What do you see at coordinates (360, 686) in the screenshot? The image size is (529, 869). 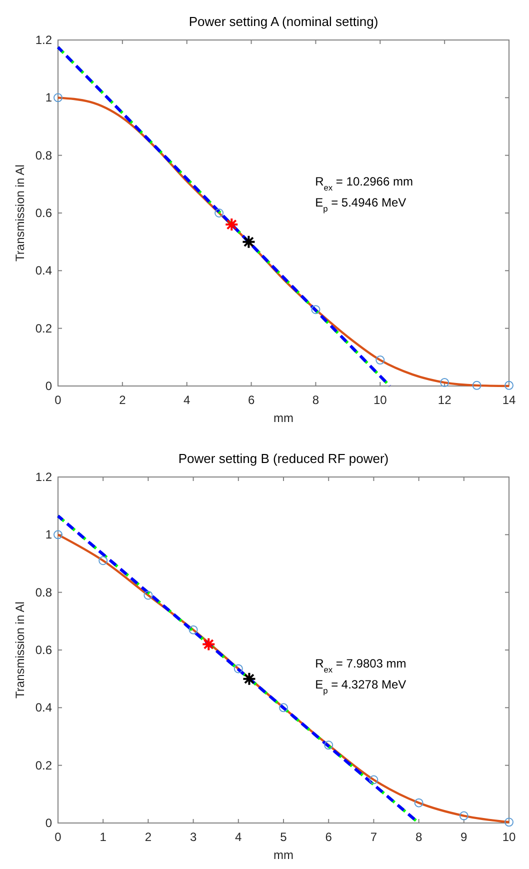 I see `annotation: E$_{p}$ = 4.3278 MeV` at bounding box center [360, 686].